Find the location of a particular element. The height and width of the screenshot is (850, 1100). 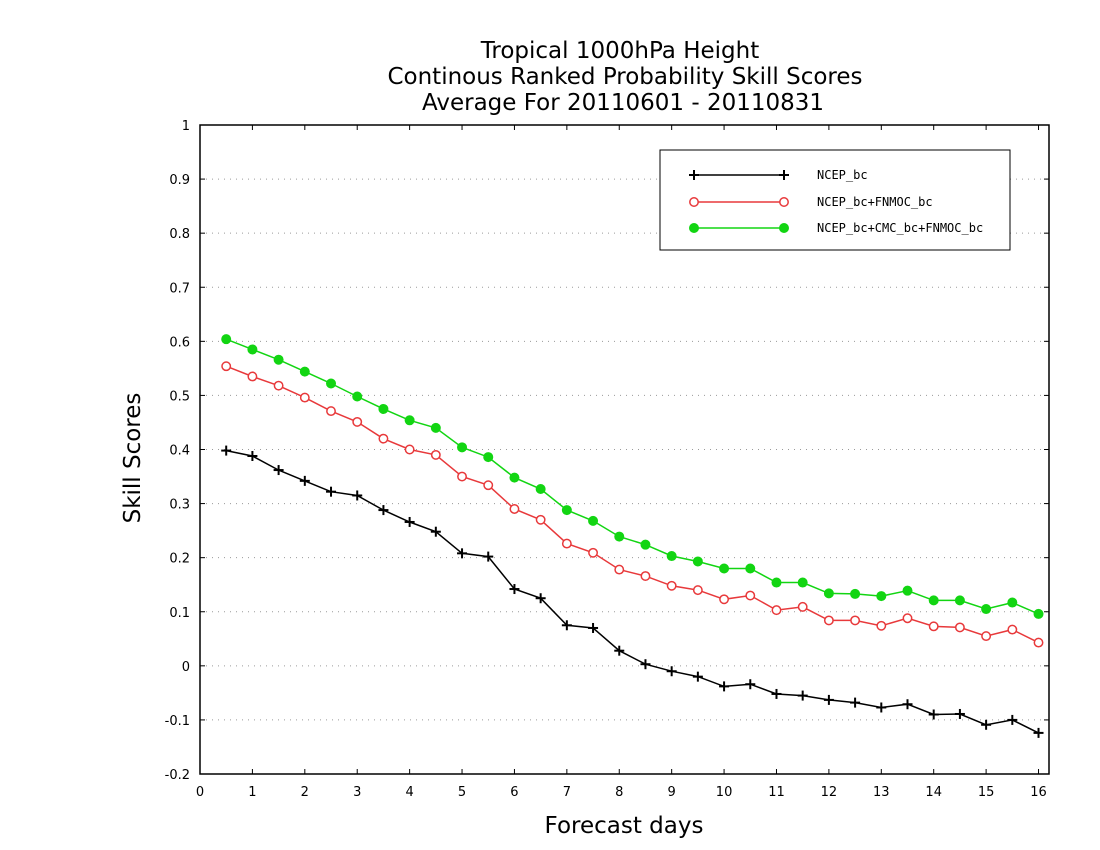

y-tick-label: 0.8 is located at coordinates (179, 234).